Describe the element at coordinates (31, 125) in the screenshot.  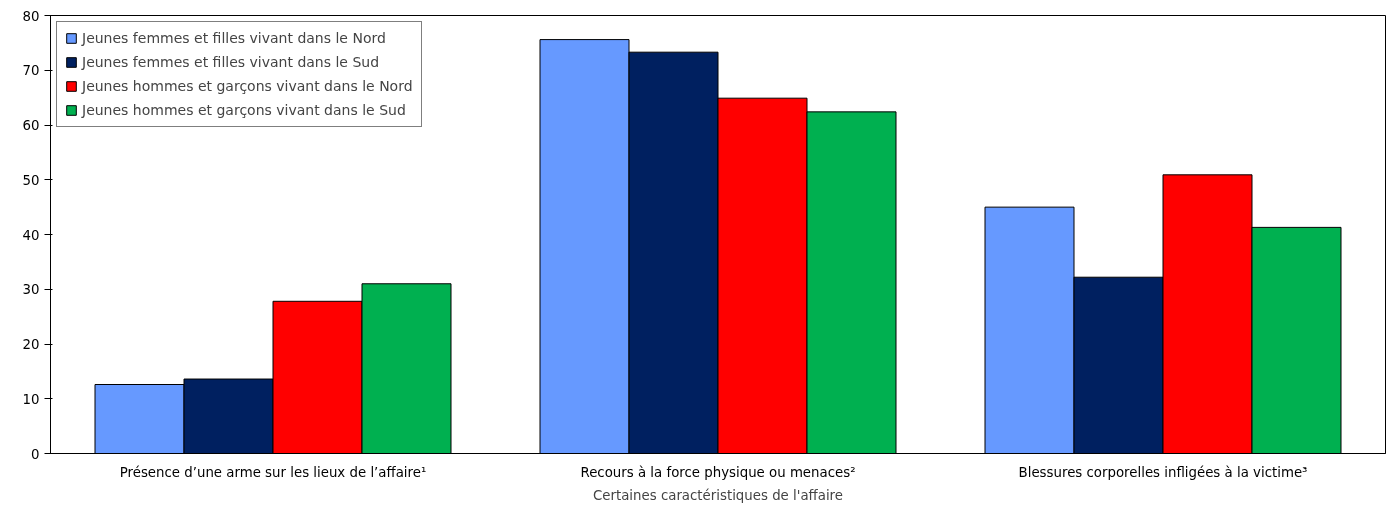
I see `y-tick-label: 60` at that location.